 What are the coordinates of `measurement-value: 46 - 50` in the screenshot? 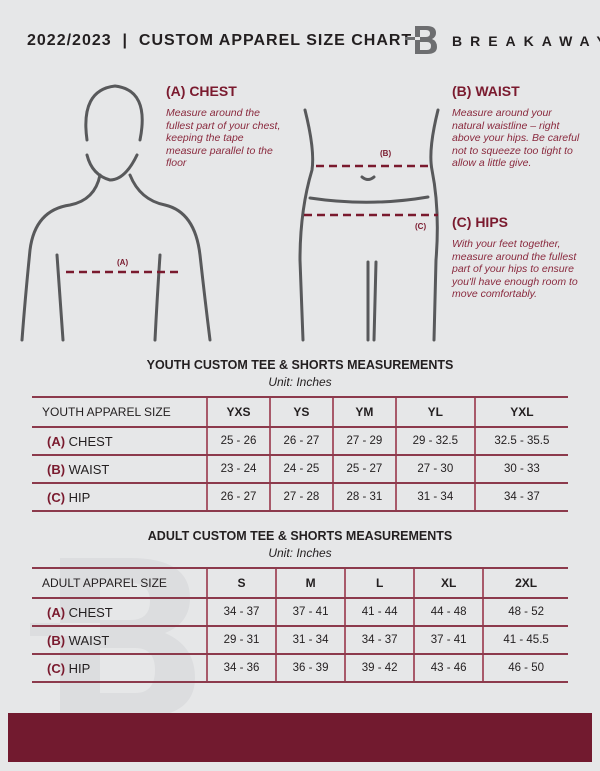 It's located at (525, 668).